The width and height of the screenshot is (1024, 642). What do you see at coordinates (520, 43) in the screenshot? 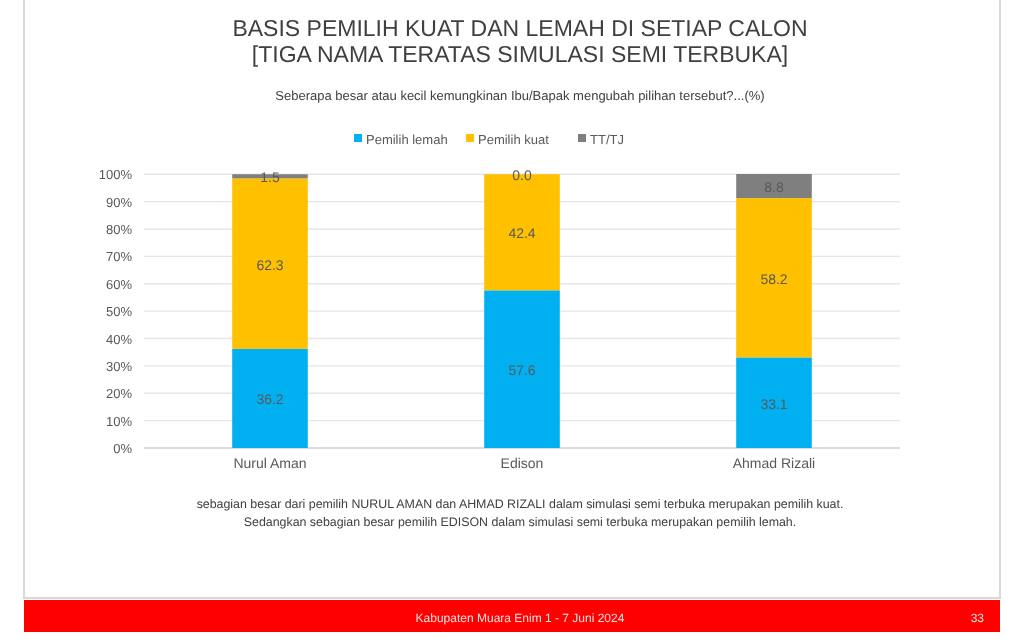
I see `chart-title: BASIS PEMILIH KUAT DAN LEMAH DI SETIAP CALON [TIGA NAMA TERATAS SIMULASI SEMI TERBUKA]` at bounding box center [520, 43].